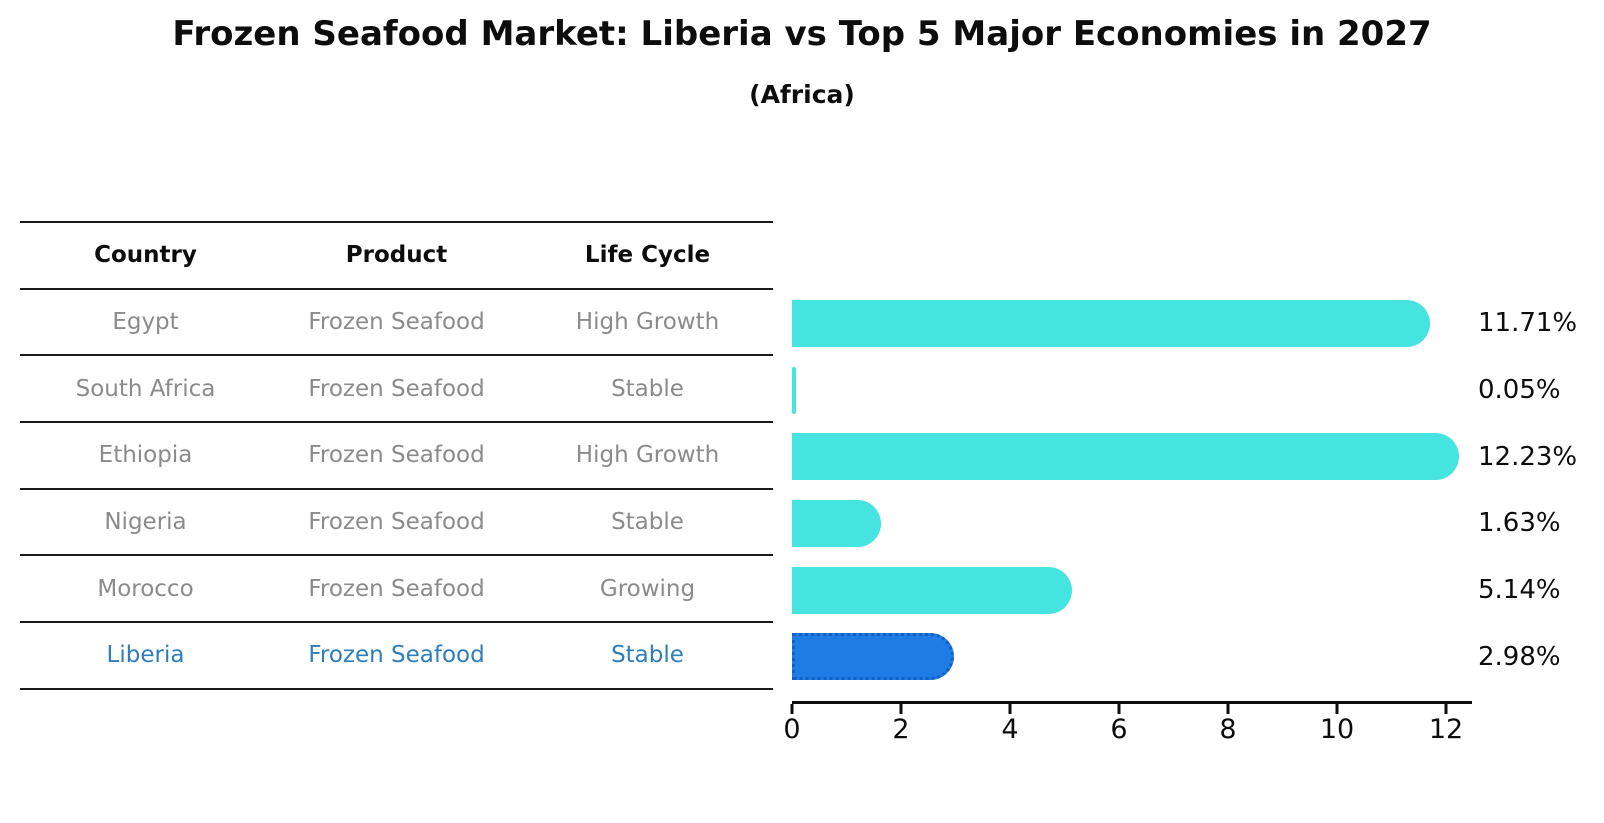  What do you see at coordinates (145, 455) in the screenshot?
I see `cell-country: Ethiopia` at bounding box center [145, 455].